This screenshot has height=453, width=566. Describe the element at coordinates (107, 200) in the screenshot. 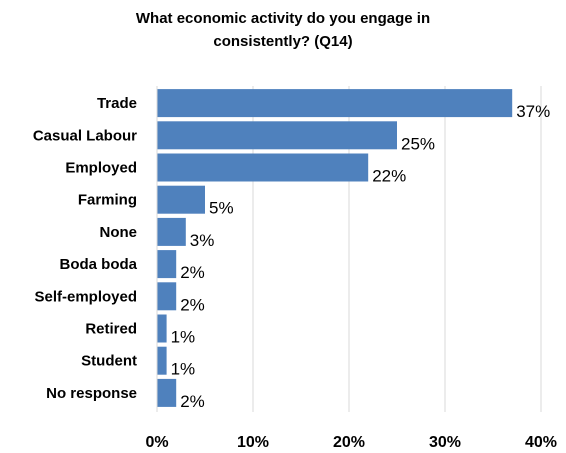

I see `category-label: Farming` at that location.